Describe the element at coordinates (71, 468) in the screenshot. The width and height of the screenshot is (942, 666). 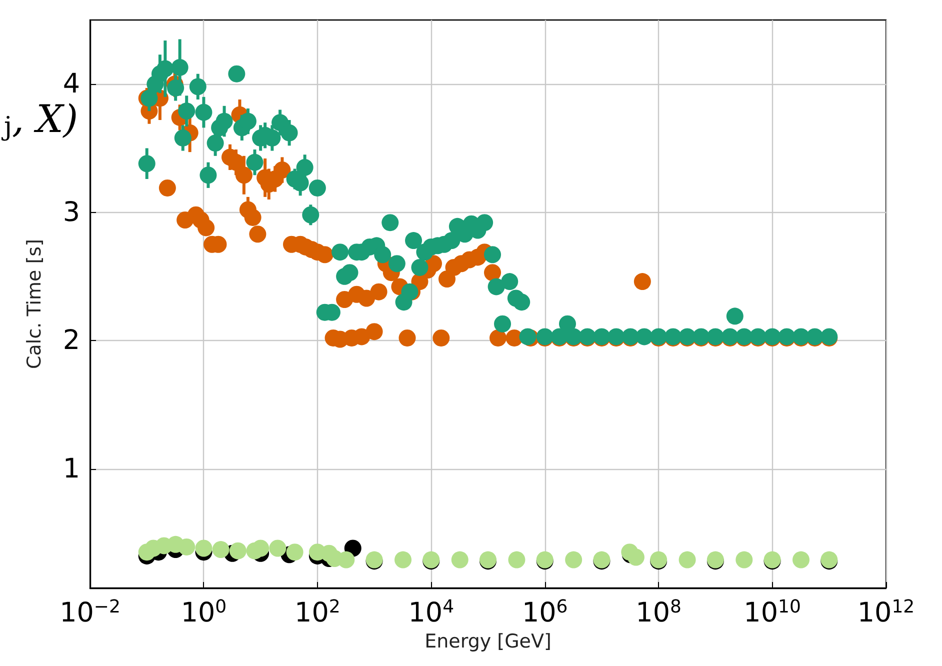
I see `y-tick-label: 1` at that location.